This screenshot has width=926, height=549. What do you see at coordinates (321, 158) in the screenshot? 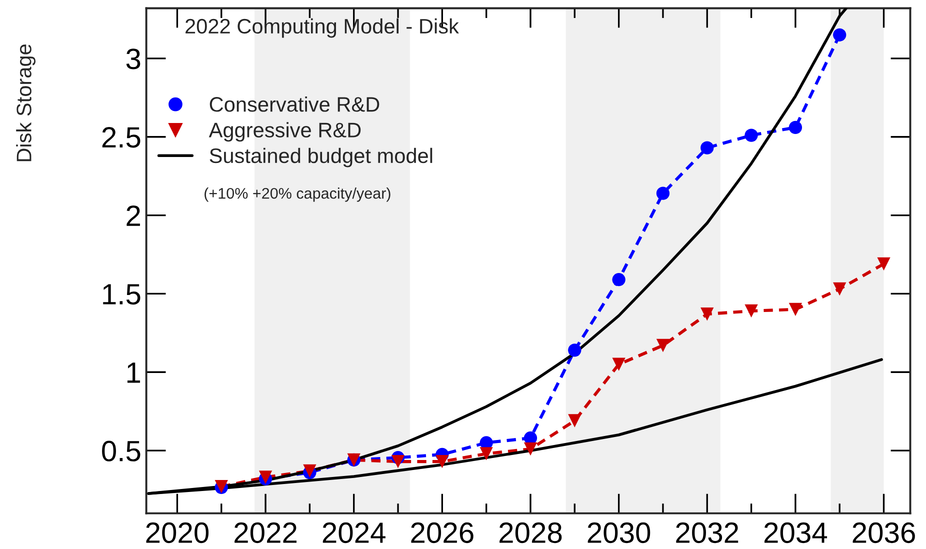
I see `legend-label: Sustained budget model` at bounding box center [321, 158].